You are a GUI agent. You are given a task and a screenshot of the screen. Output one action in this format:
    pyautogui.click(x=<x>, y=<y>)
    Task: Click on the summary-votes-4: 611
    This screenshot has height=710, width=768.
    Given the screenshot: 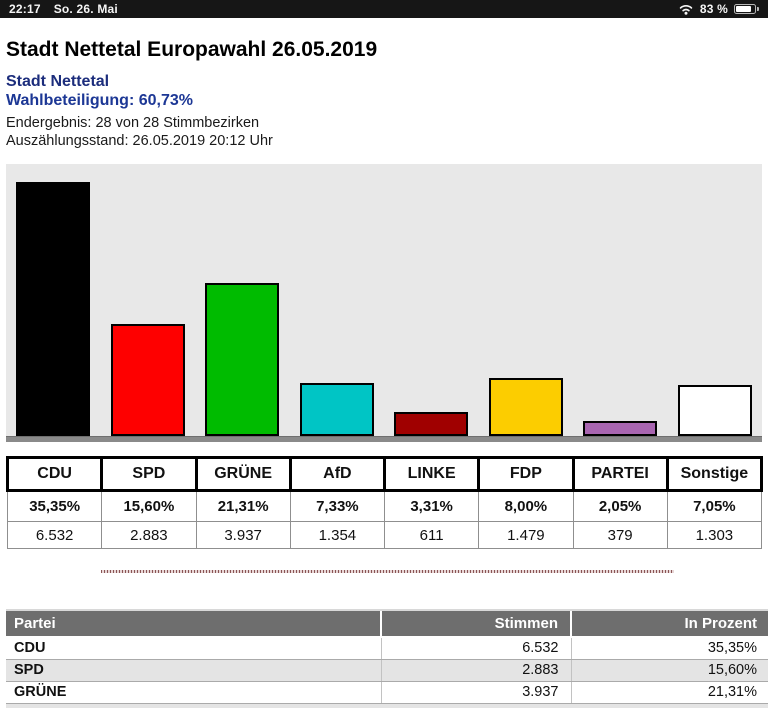 What is the action you would take?
    pyautogui.click(x=431, y=535)
    